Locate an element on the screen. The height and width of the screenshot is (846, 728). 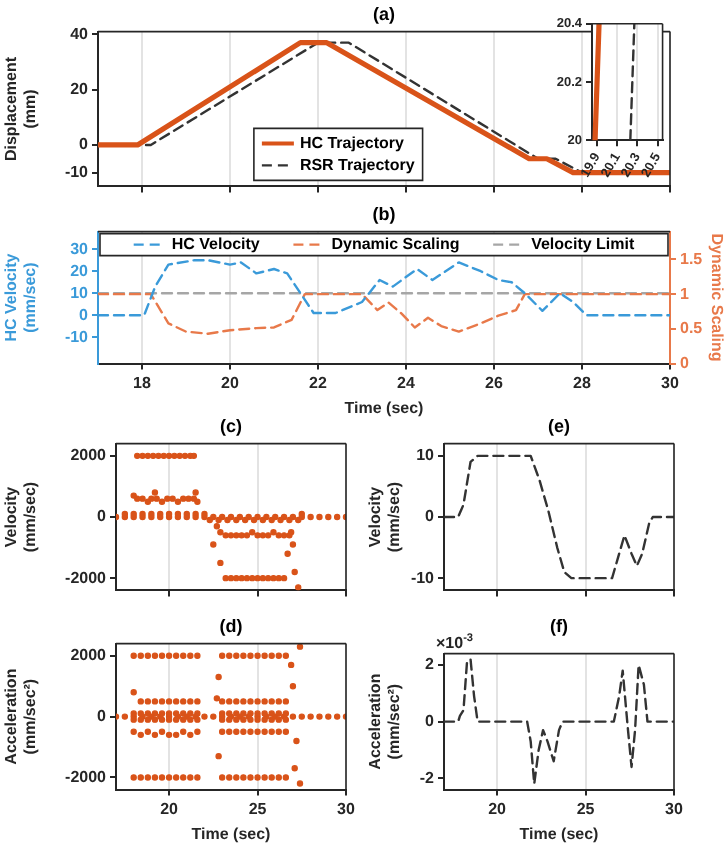
chart-title: (e) is located at coordinates (559, 425).